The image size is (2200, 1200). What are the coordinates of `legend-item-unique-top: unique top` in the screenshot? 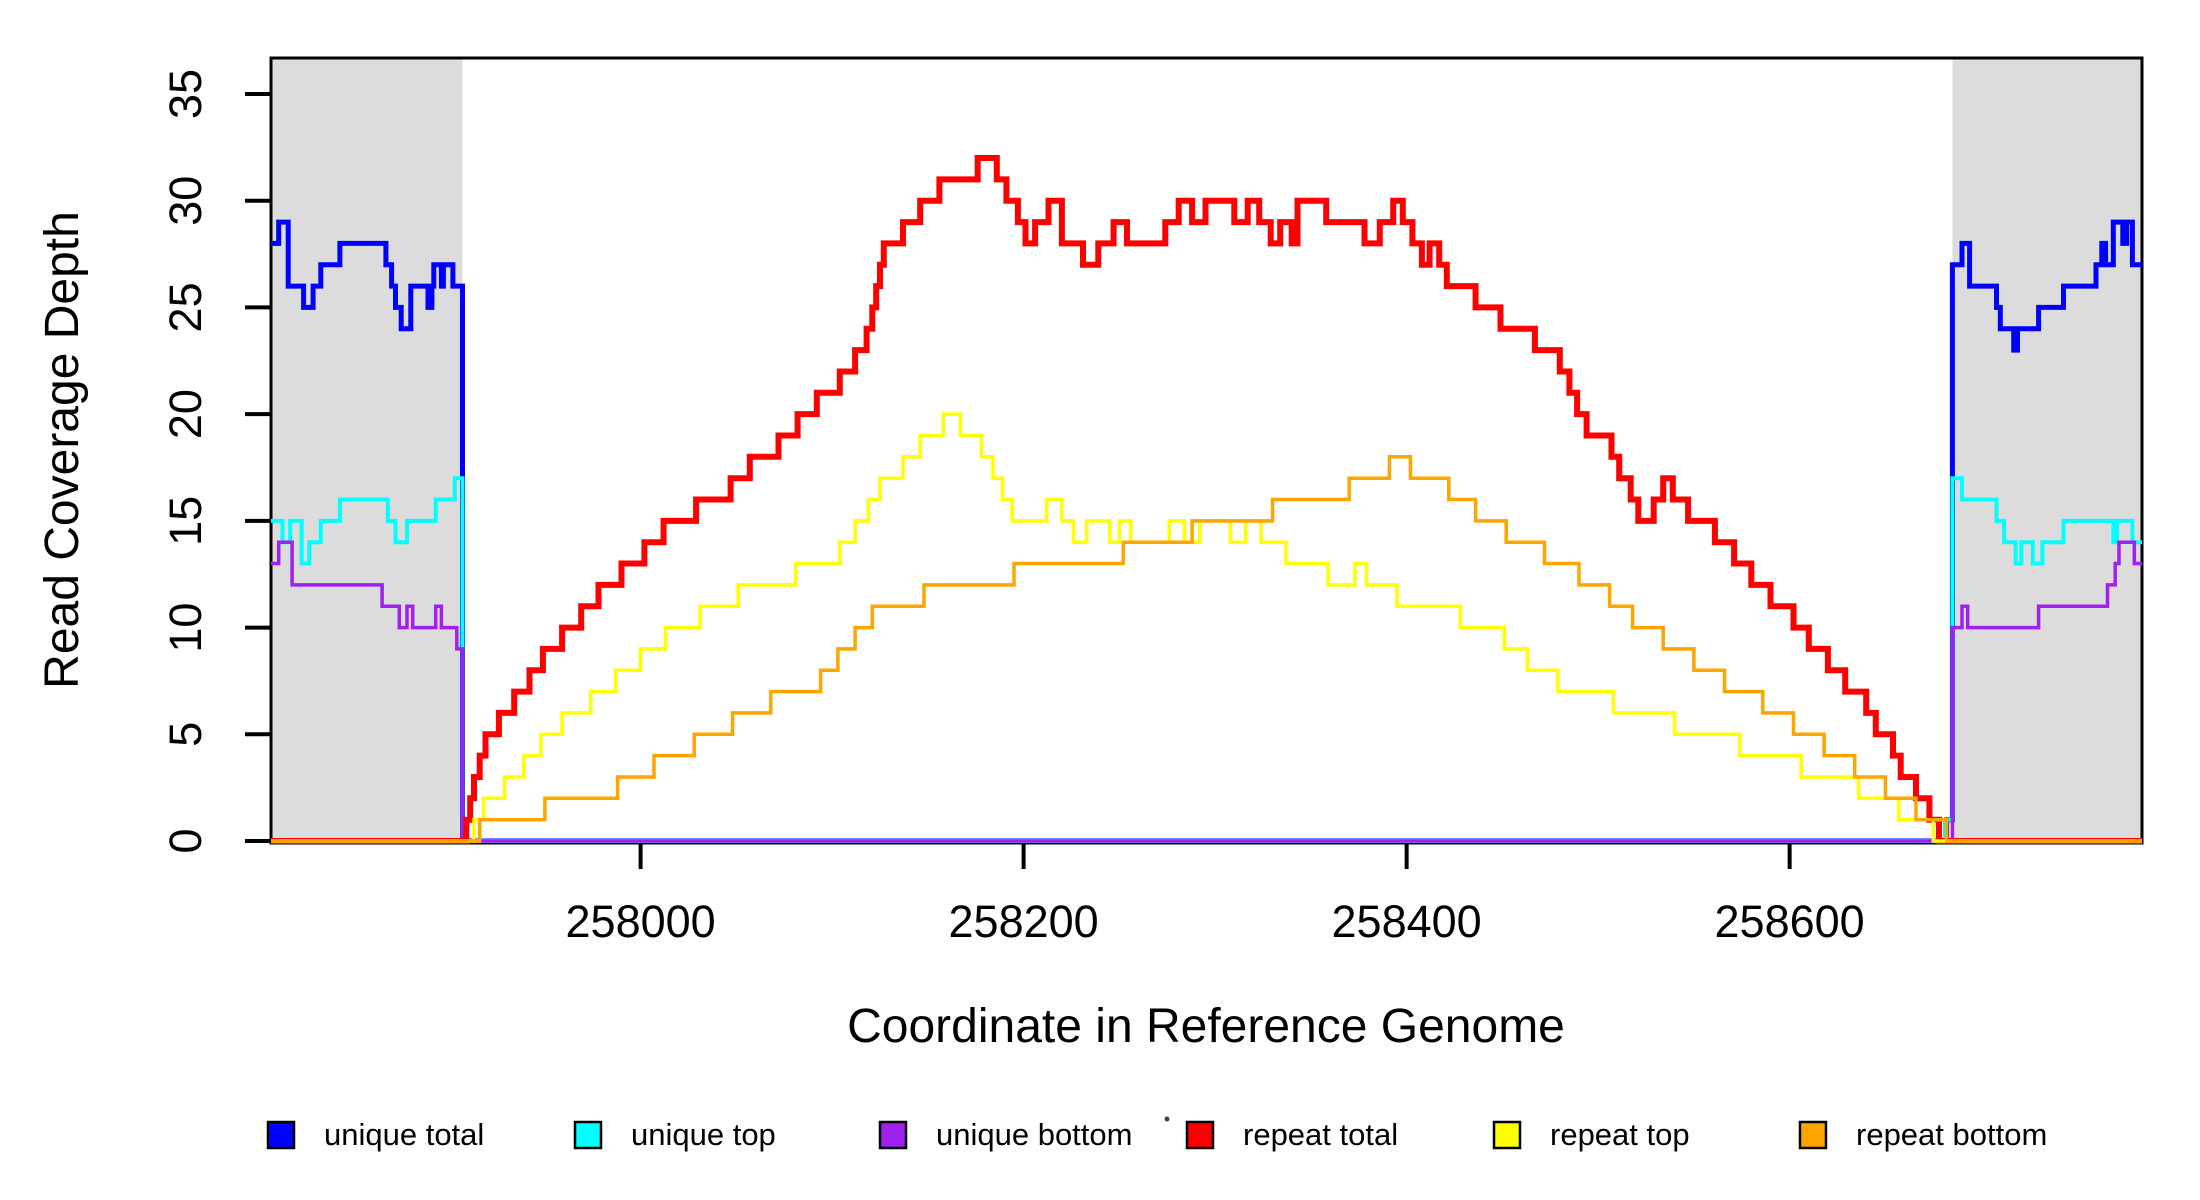 It's located at (674, 1134).